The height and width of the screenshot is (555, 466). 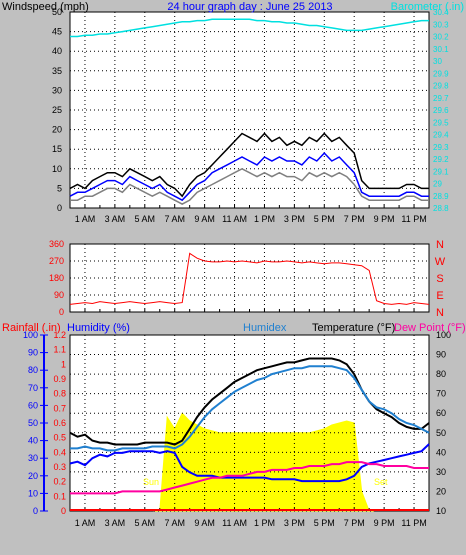 I want to click on humidity-tick-label: 70, so click(x=33, y=388).